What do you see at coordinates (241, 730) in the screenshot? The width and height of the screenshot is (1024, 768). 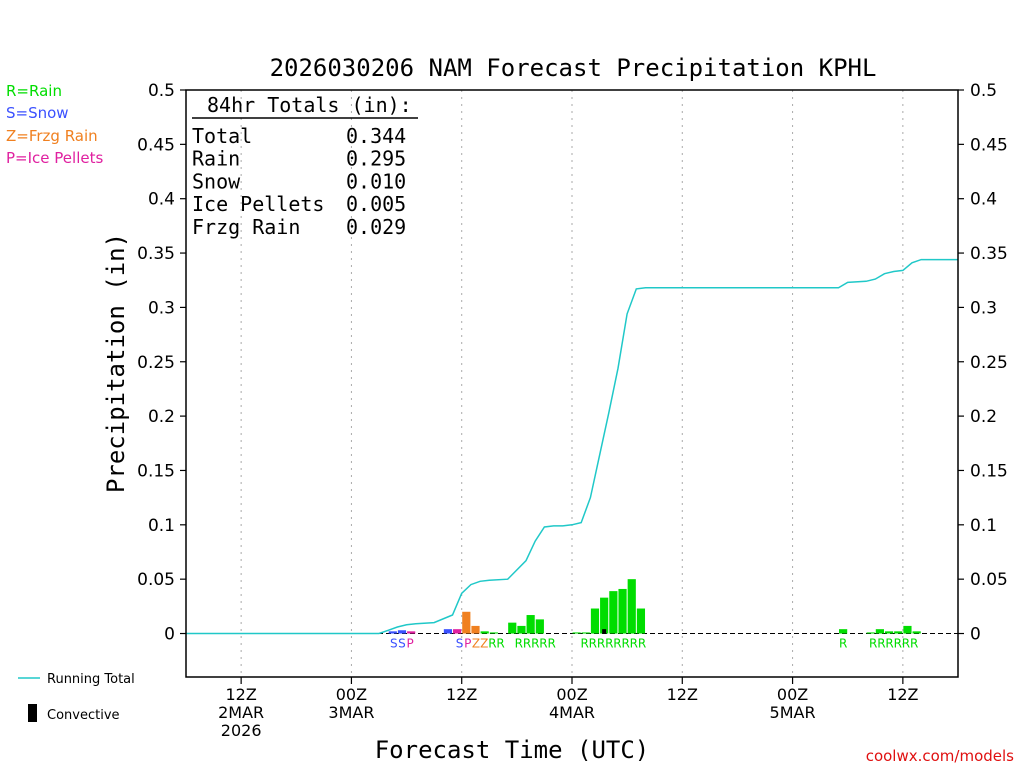 I see `x-tick-label: 2026` at bounding box center [241, 730].